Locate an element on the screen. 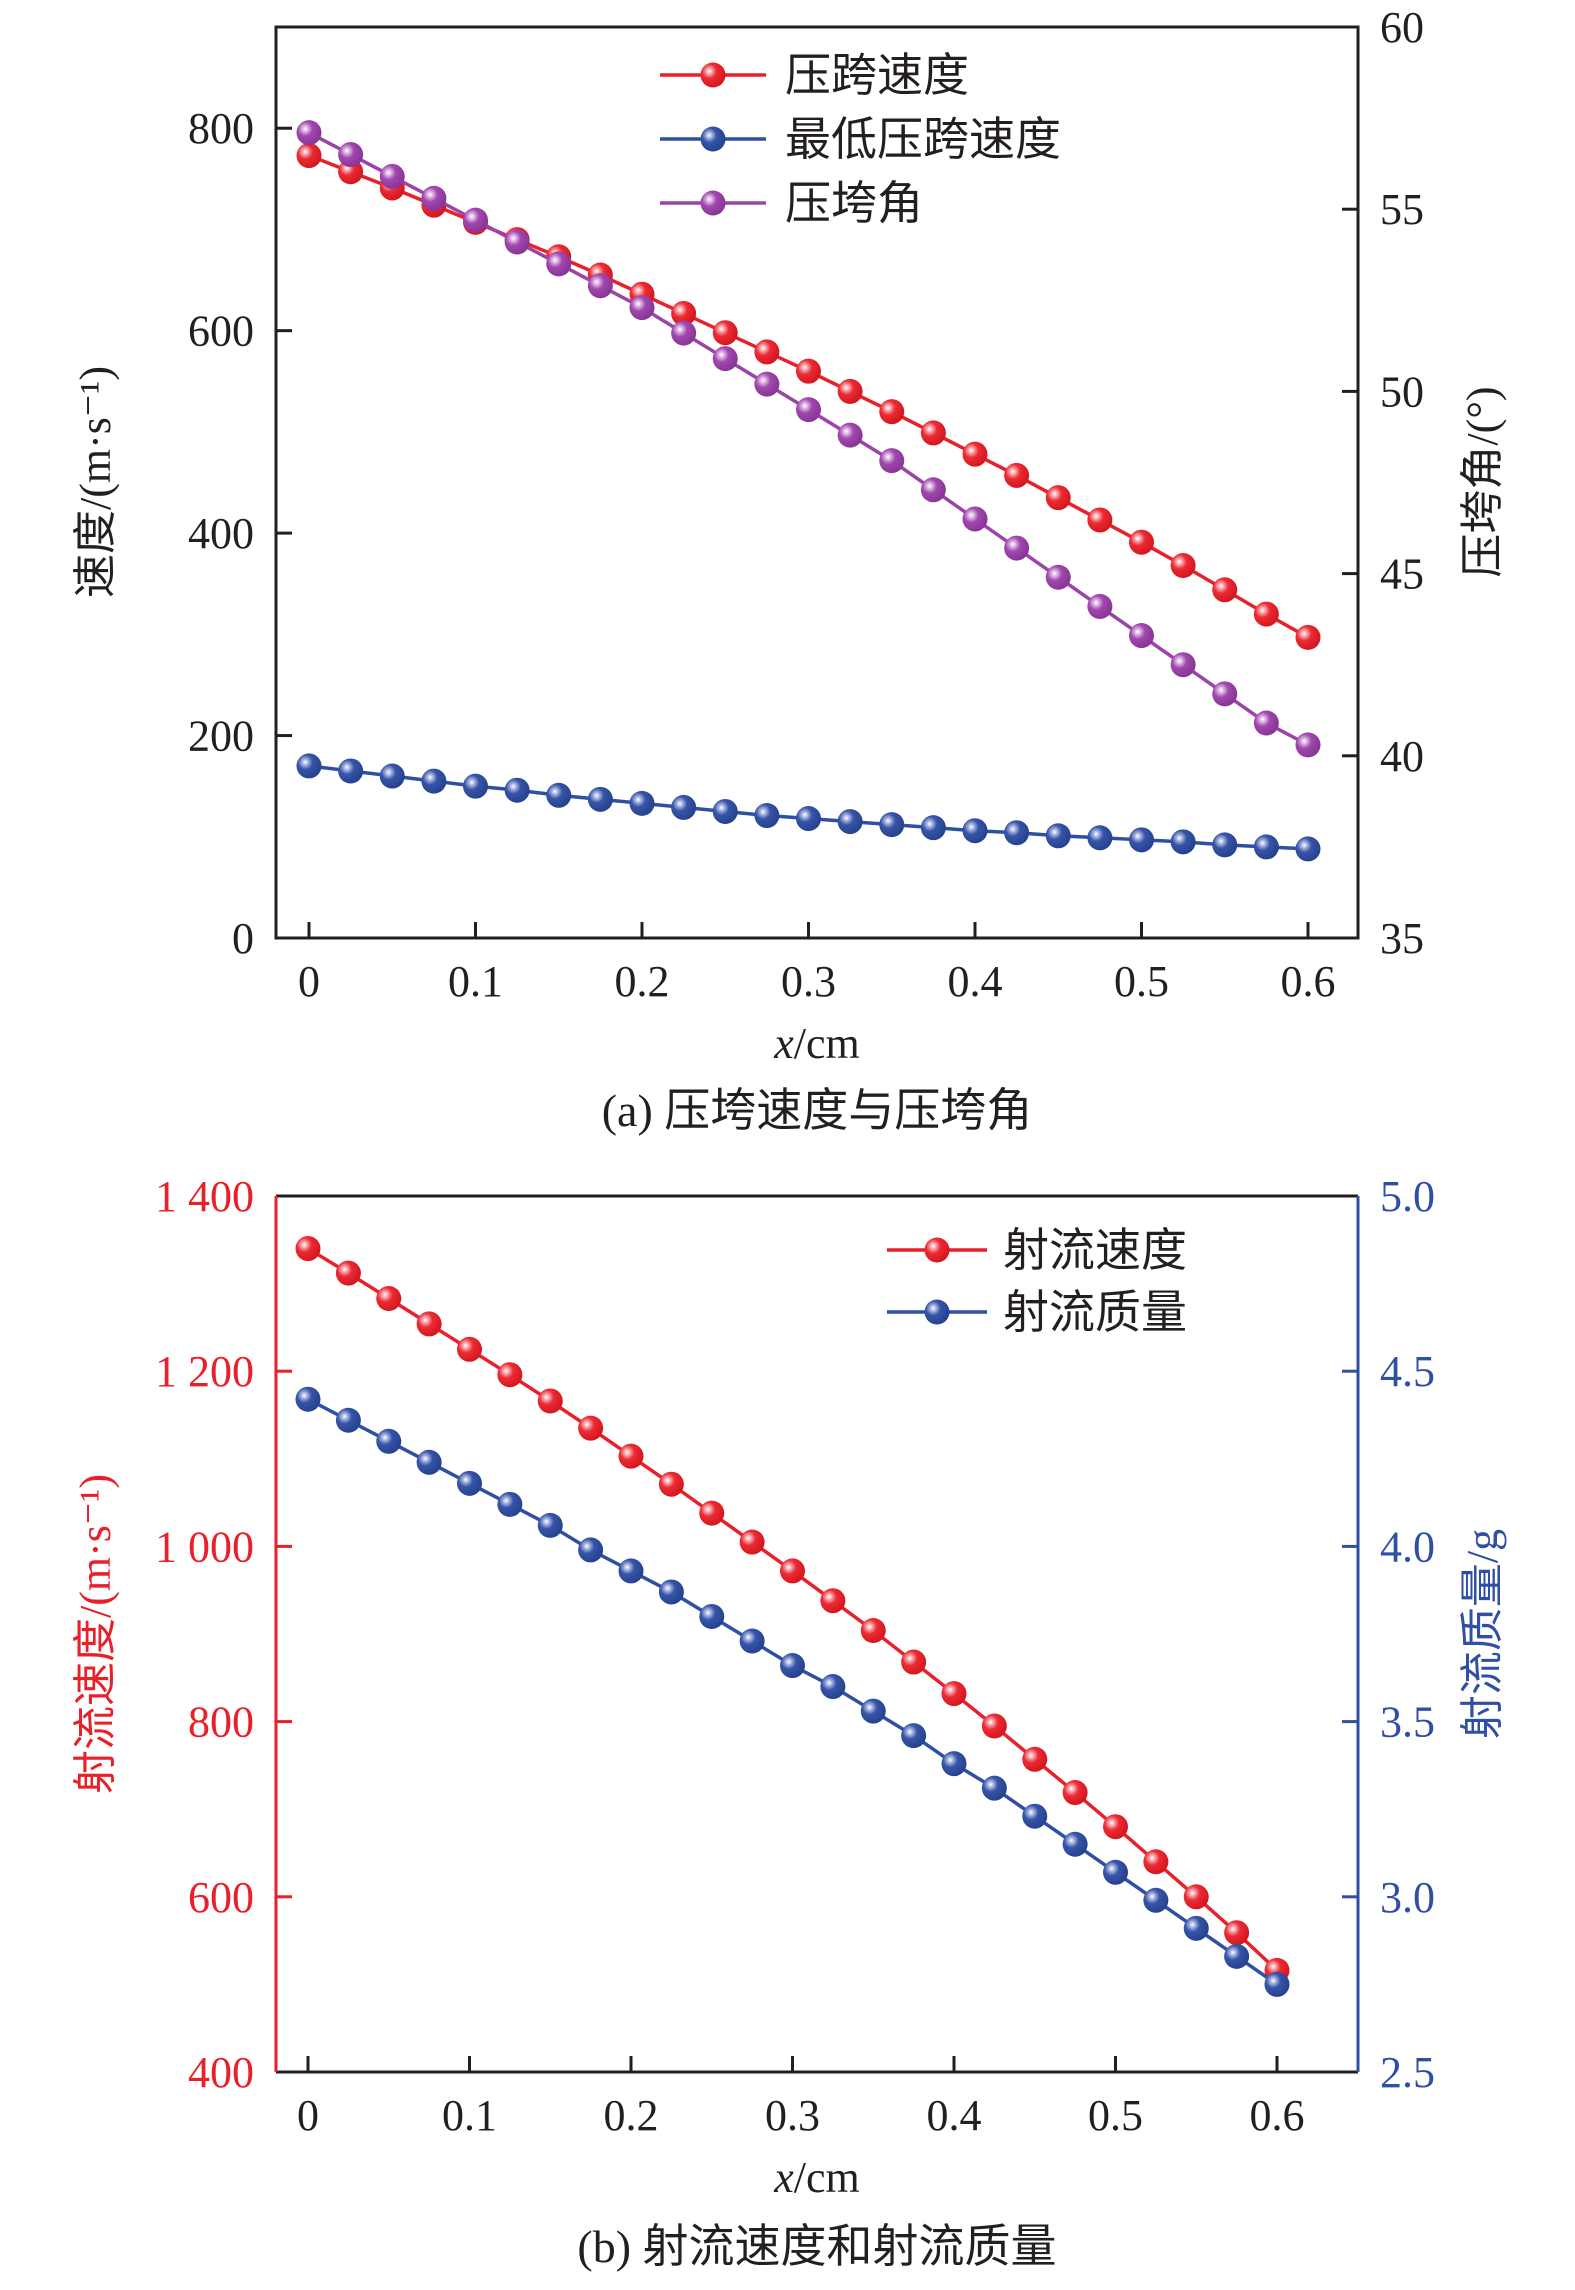 This screenshot has height=2290, width=1575. x-tick-label: 0.1 is located at coordinates (469, 2115).